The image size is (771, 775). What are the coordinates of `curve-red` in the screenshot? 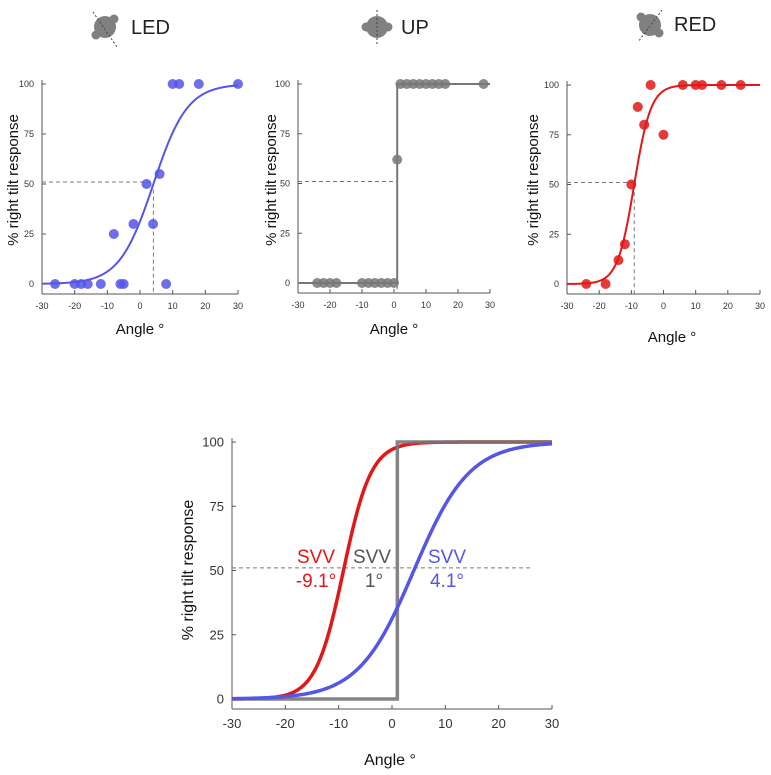 It's located at (392, 570).